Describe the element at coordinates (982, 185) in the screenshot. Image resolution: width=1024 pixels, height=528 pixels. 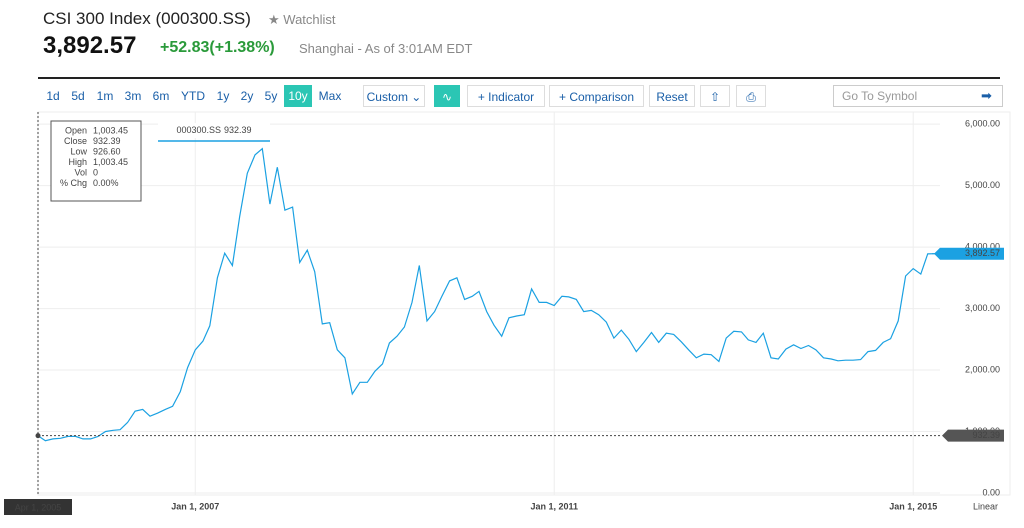
I see `y-tick-label: 5,000.00` at that location.